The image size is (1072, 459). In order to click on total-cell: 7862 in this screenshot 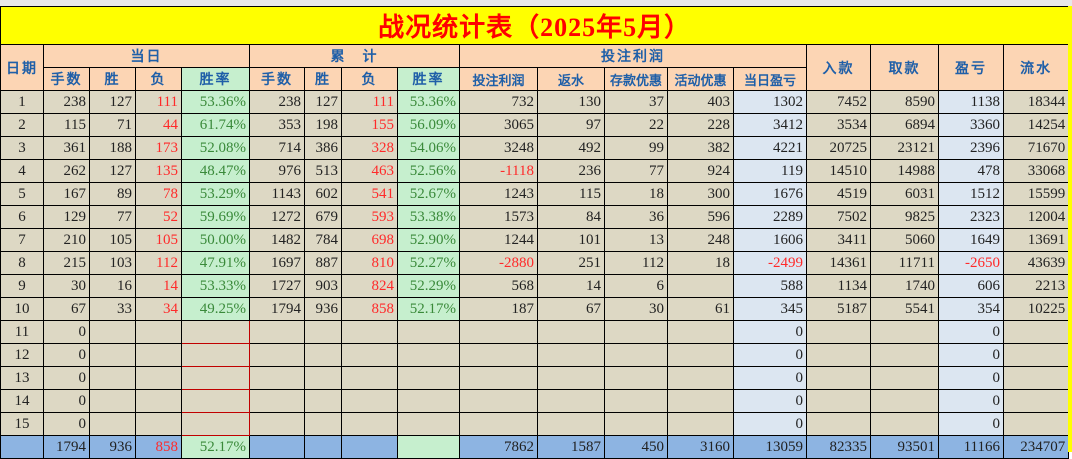, I will do `click(498, 447)`.